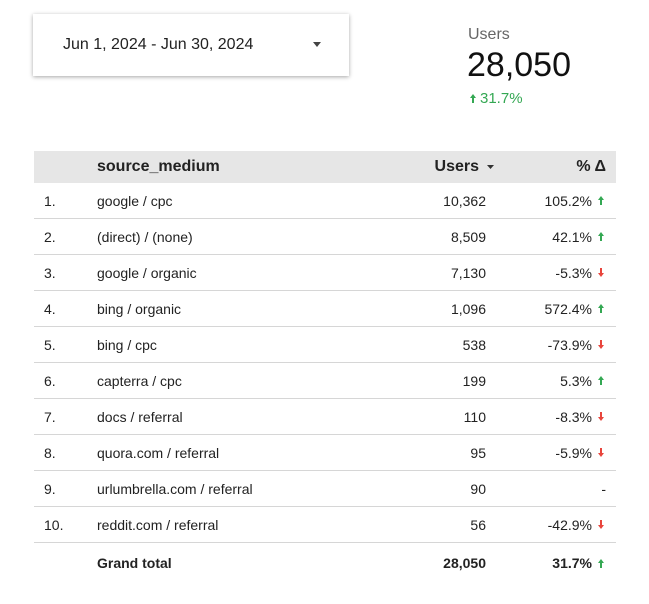 This screenshot has height=604, width=649. Describe the element at coordinates (464, 563) in the screenshot. I see `users: 28,050` at that location.